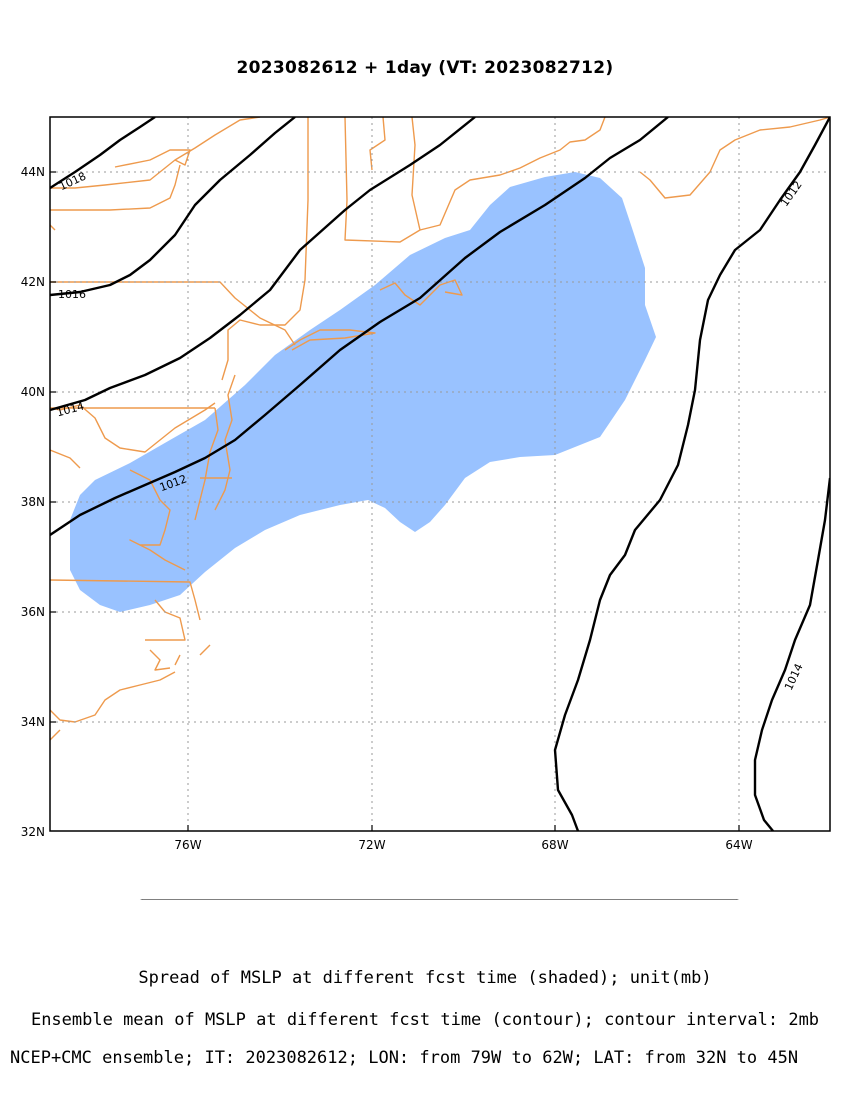 The height and width of the screenshot is (1100, 850). I want to click on lat-label: 42N, so click(33, 282).